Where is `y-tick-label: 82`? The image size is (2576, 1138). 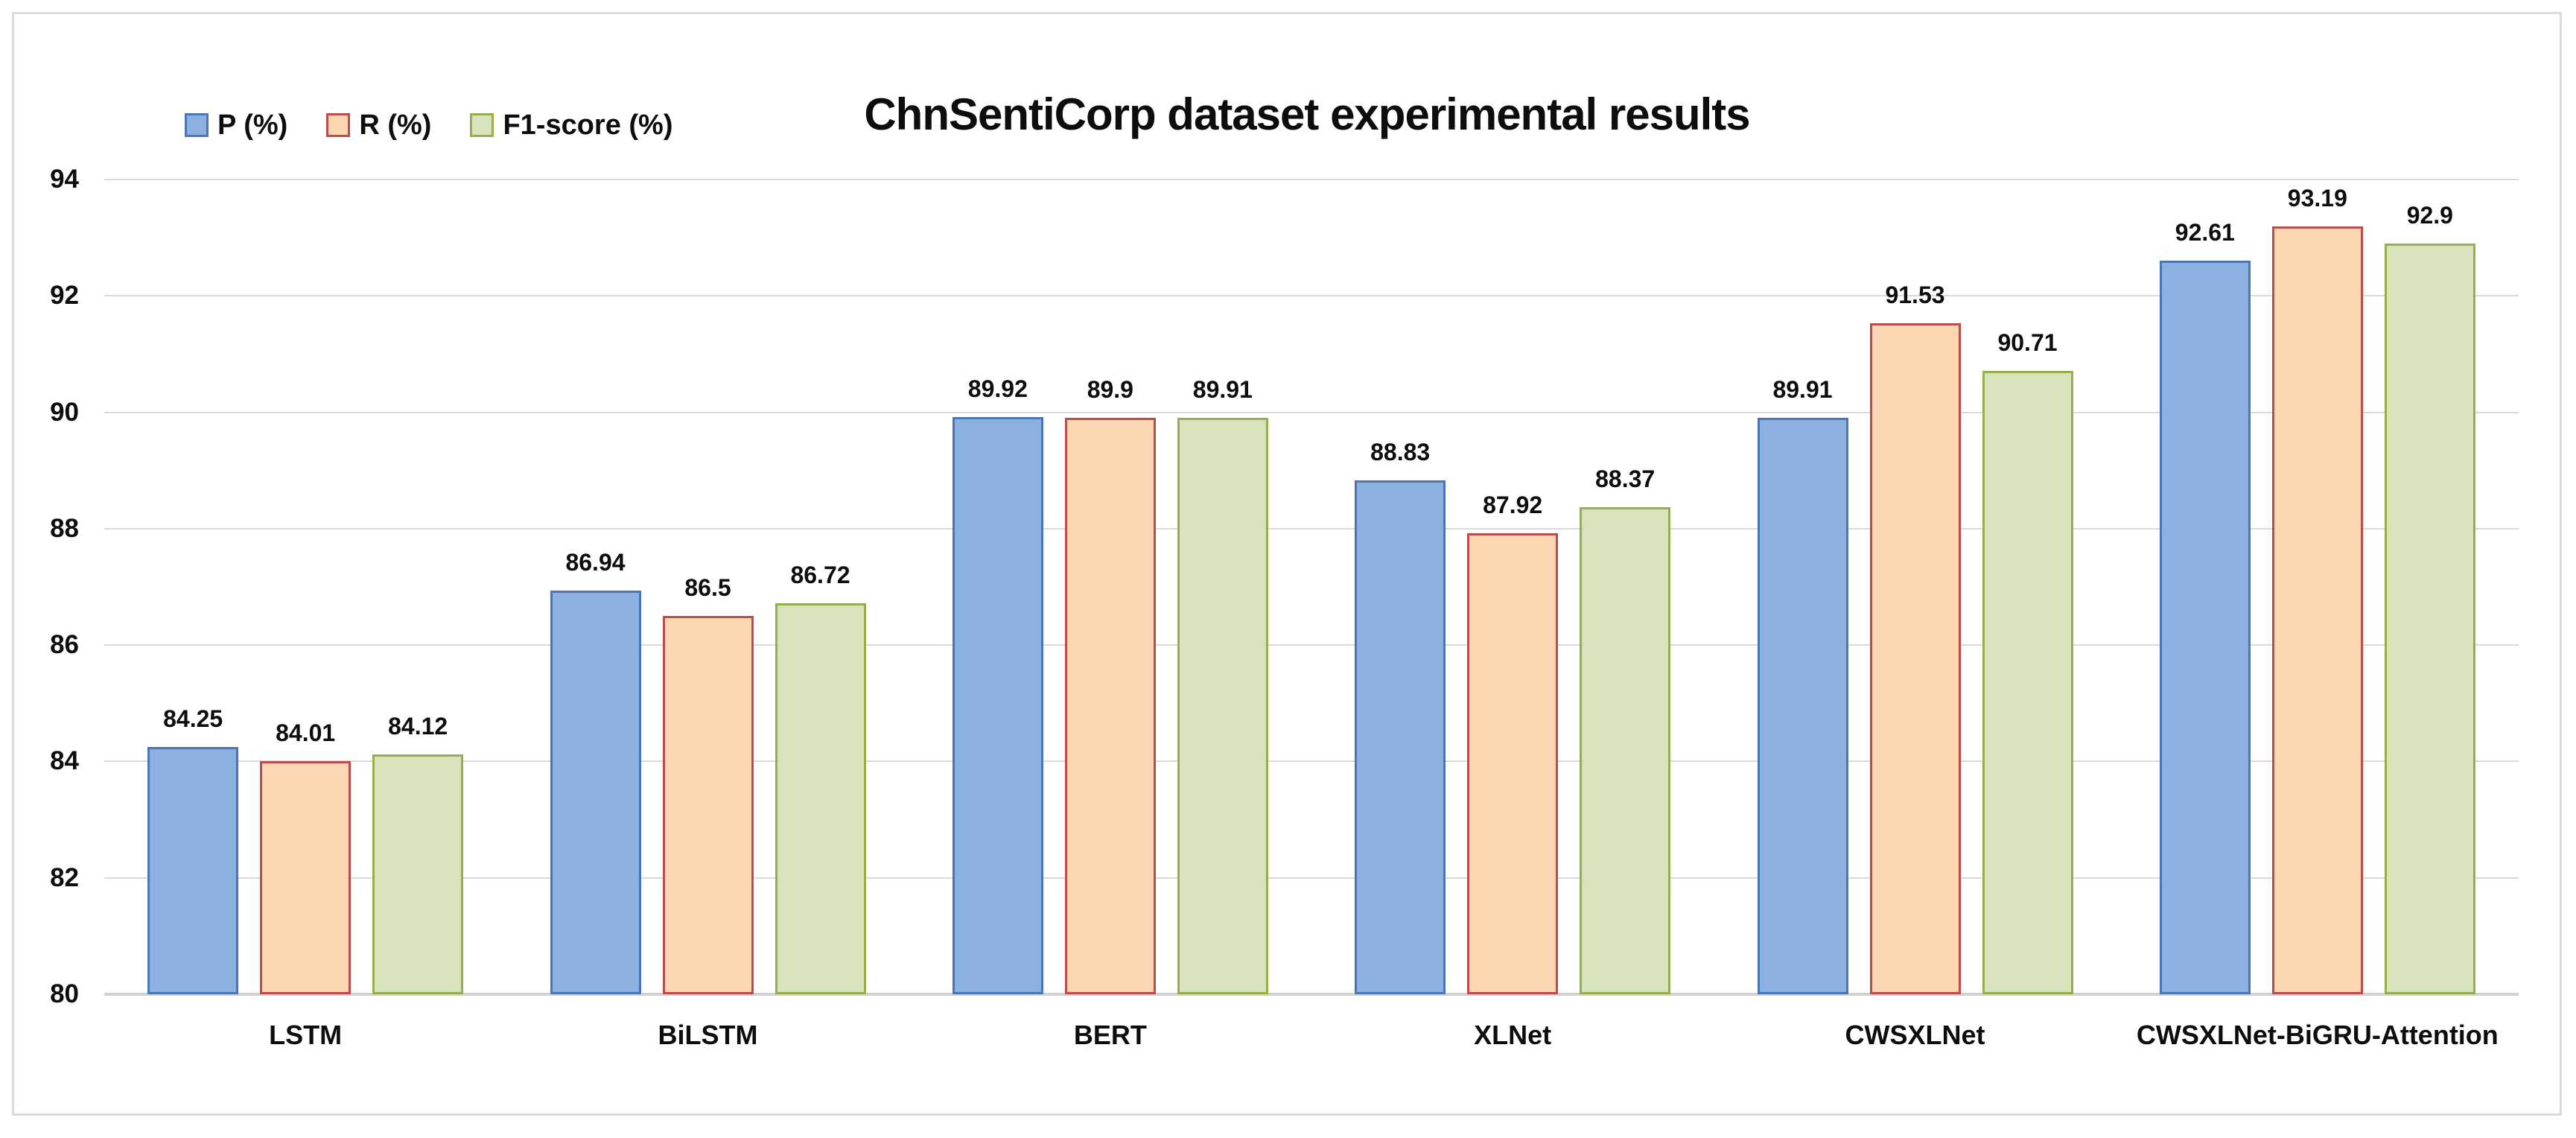 y-tick-label: 82 is located at coordinates (64, 877).